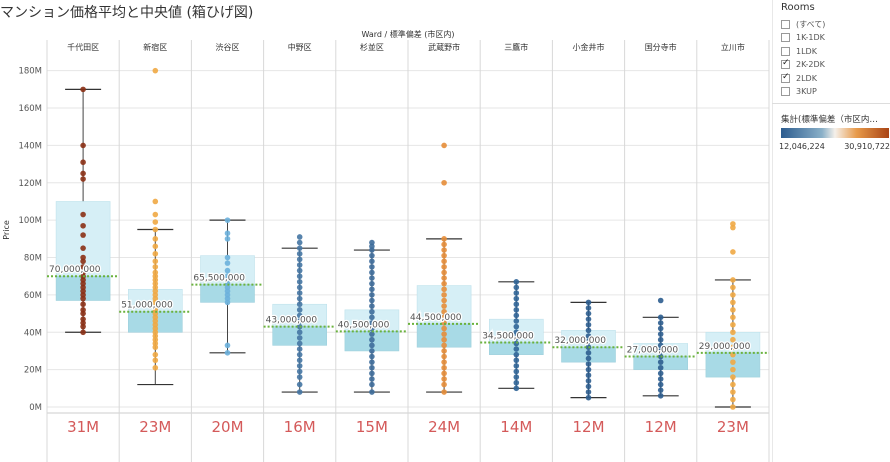  I want to click on rooms-filter-title: Rooms, so click(798, 7).